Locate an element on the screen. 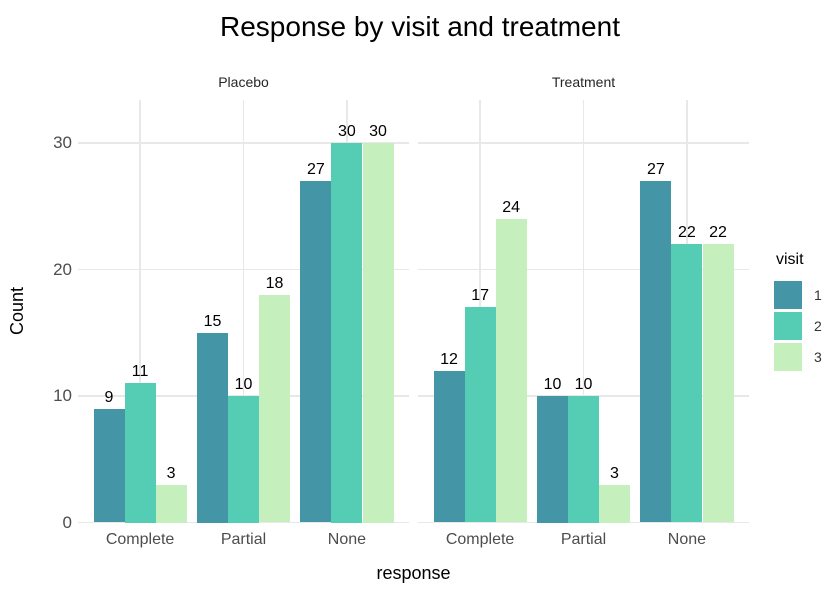 This screenshot has height=600, width=840. legend-item: 2 is located at coordinates (798, 326).